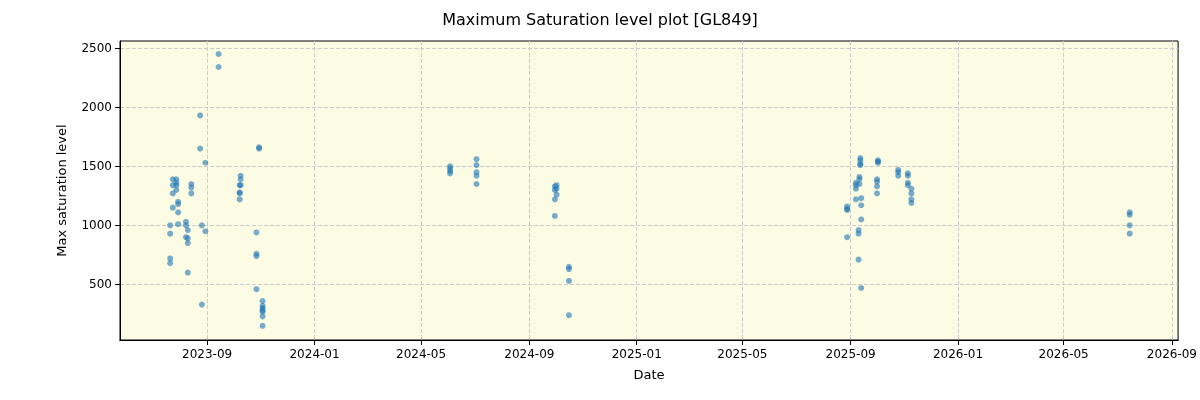  I want to click on x-tick-label: 2024-01, so click(314, 354).